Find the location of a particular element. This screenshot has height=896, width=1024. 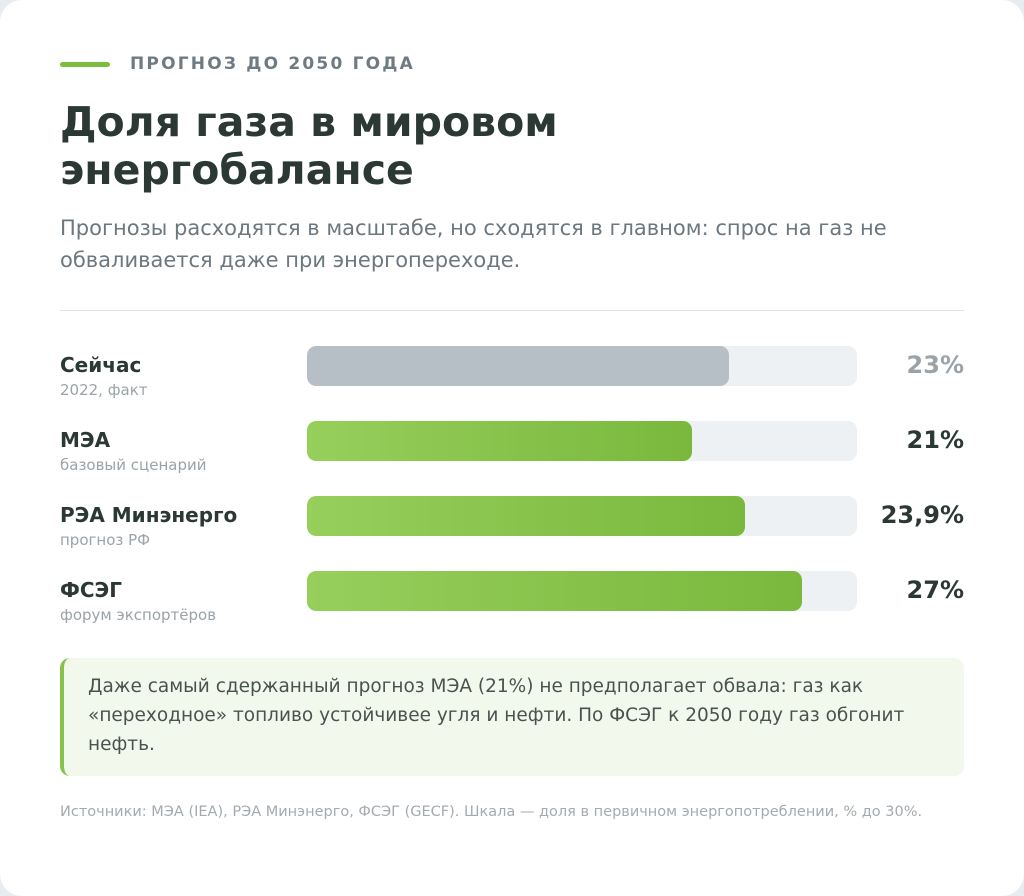

bar-category-note: форум экспортёров is located at coordinates (138, 615).